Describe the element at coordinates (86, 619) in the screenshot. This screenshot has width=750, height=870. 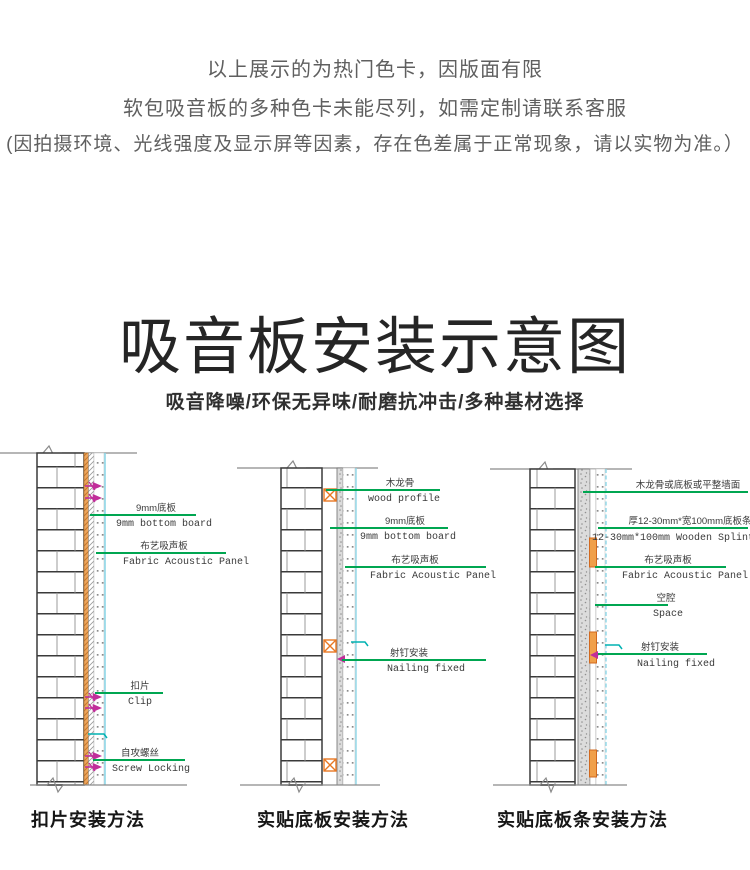
I see `wood-board-layer` at that location.